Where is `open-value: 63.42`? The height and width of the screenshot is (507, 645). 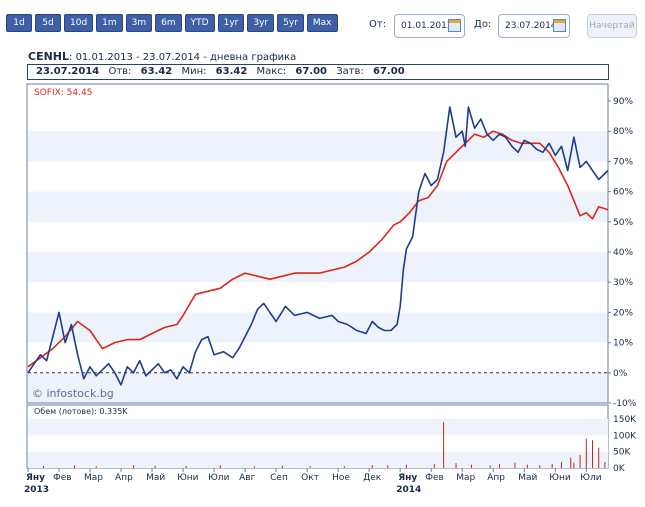
open-value: 63.42 is located at coordinates (156, 71).